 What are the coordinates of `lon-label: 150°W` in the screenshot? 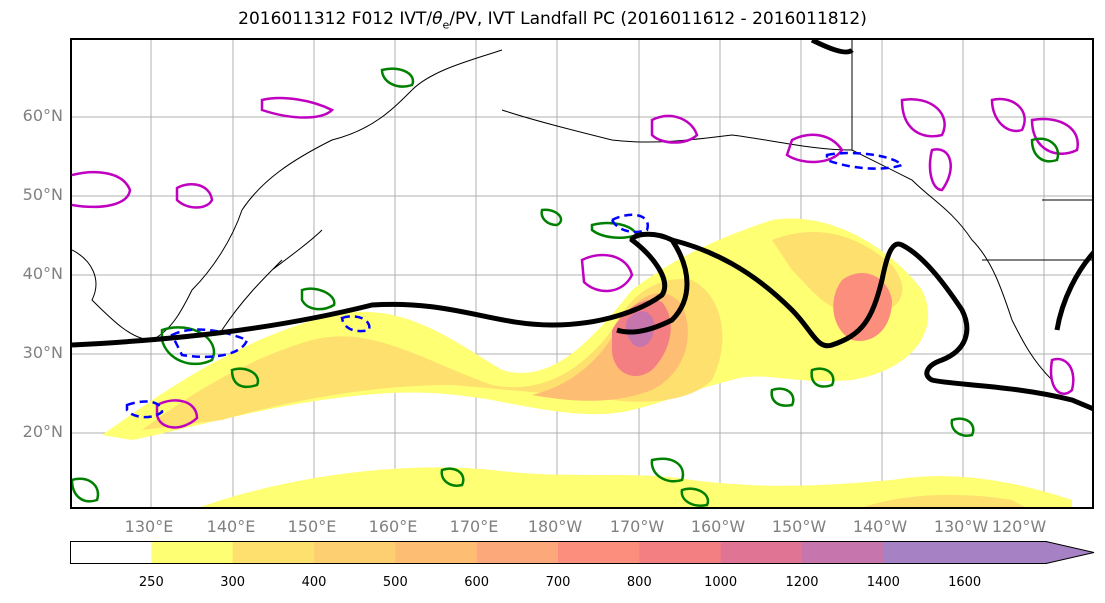 It's located at (799, 526).